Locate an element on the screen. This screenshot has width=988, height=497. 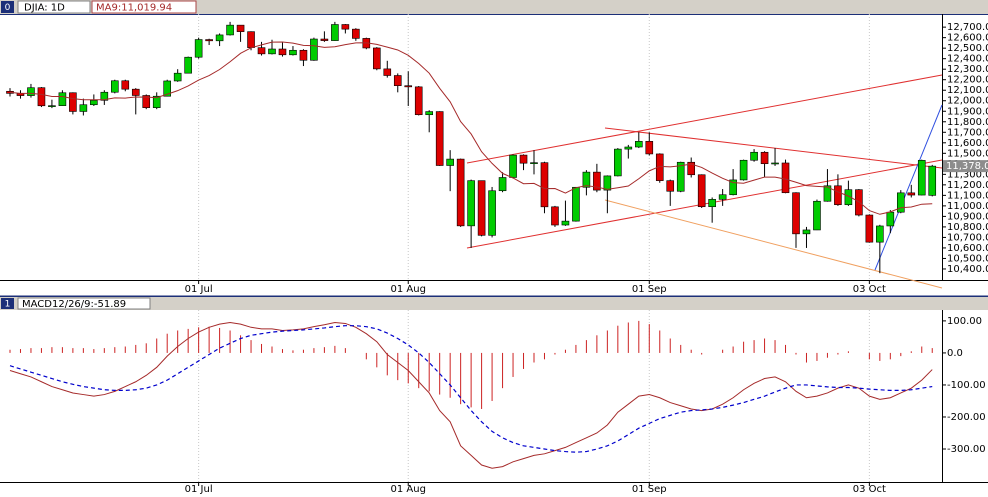
y-tick-label: 100.00 is located at coordinates (964, 321).